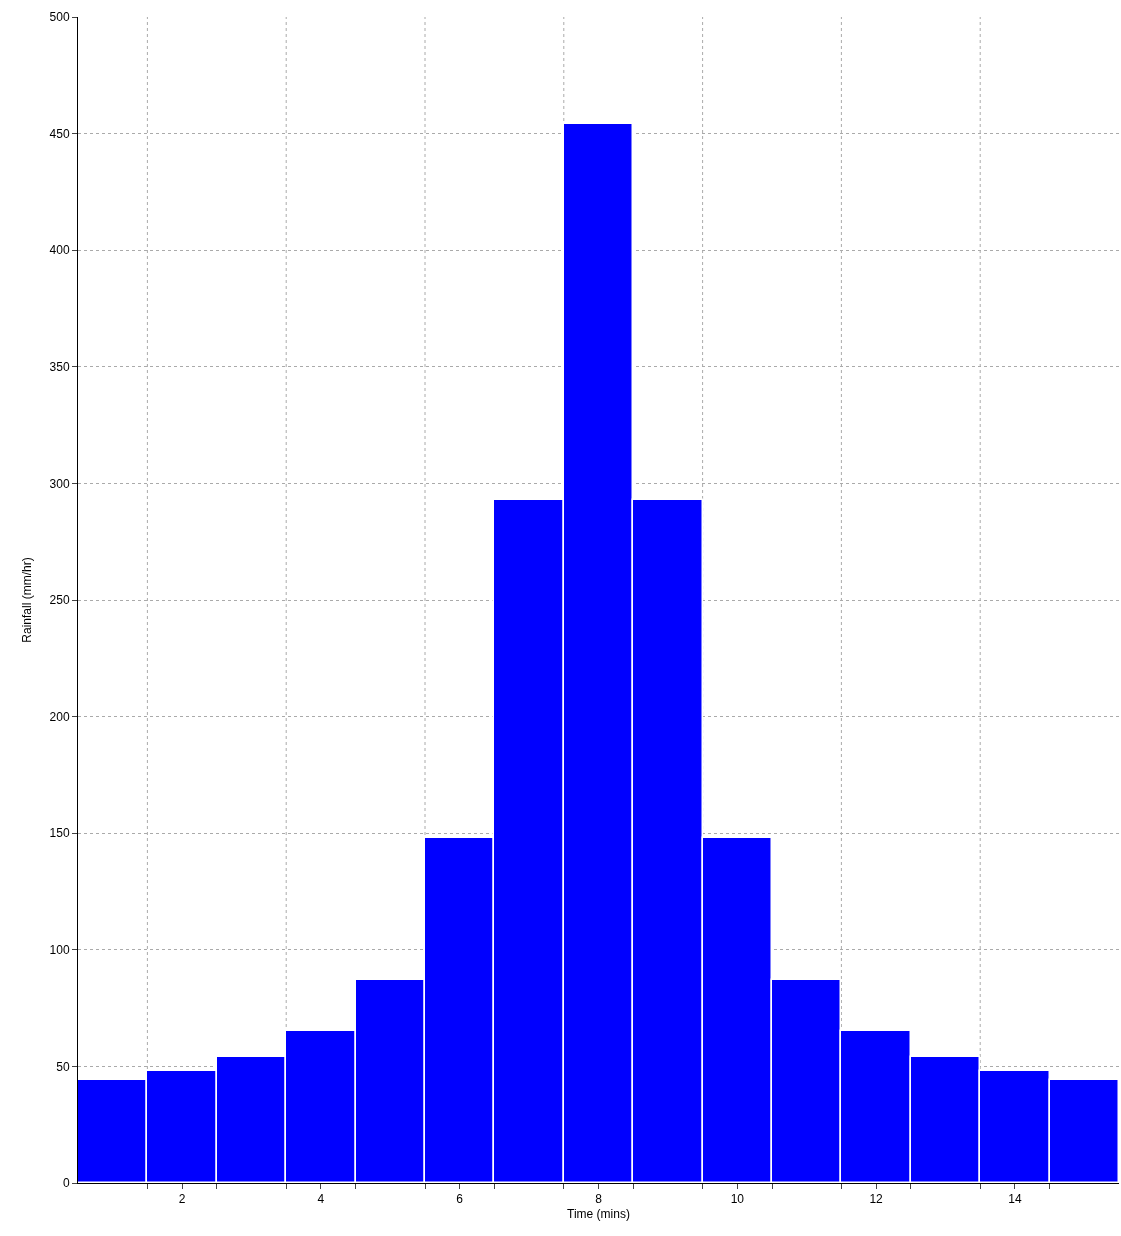 The width and height of the screenshot is (1121, 1236). What do you see at coordinates (59, 716) in the screenshot?
I see `y-tick-label: 200` at bounding box center [59, 716].